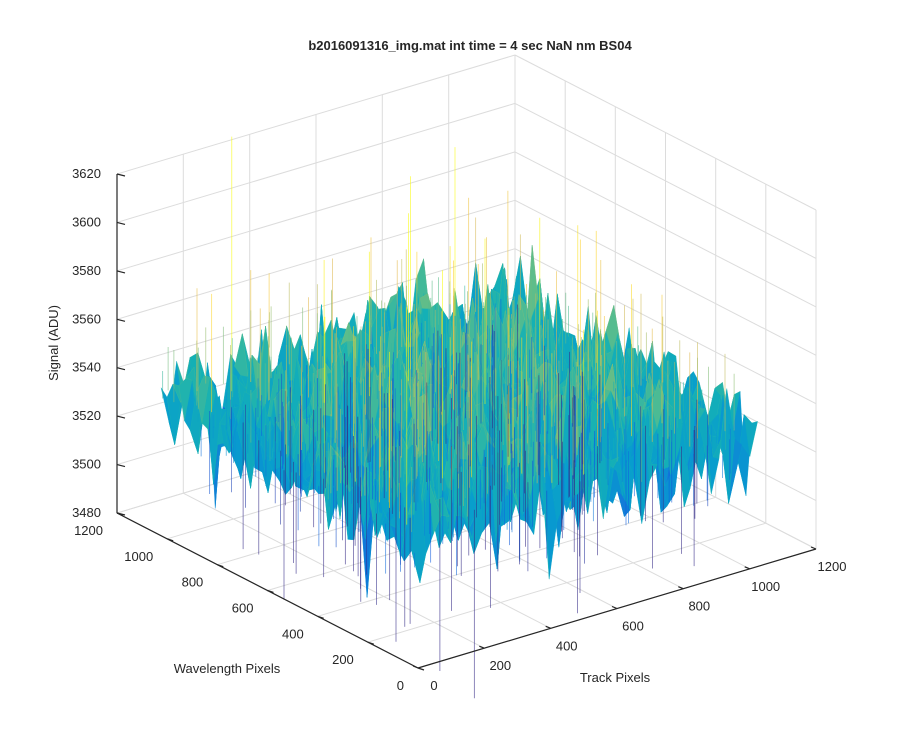  I want to click on z-tick-label: 3560, so click(86, 318).